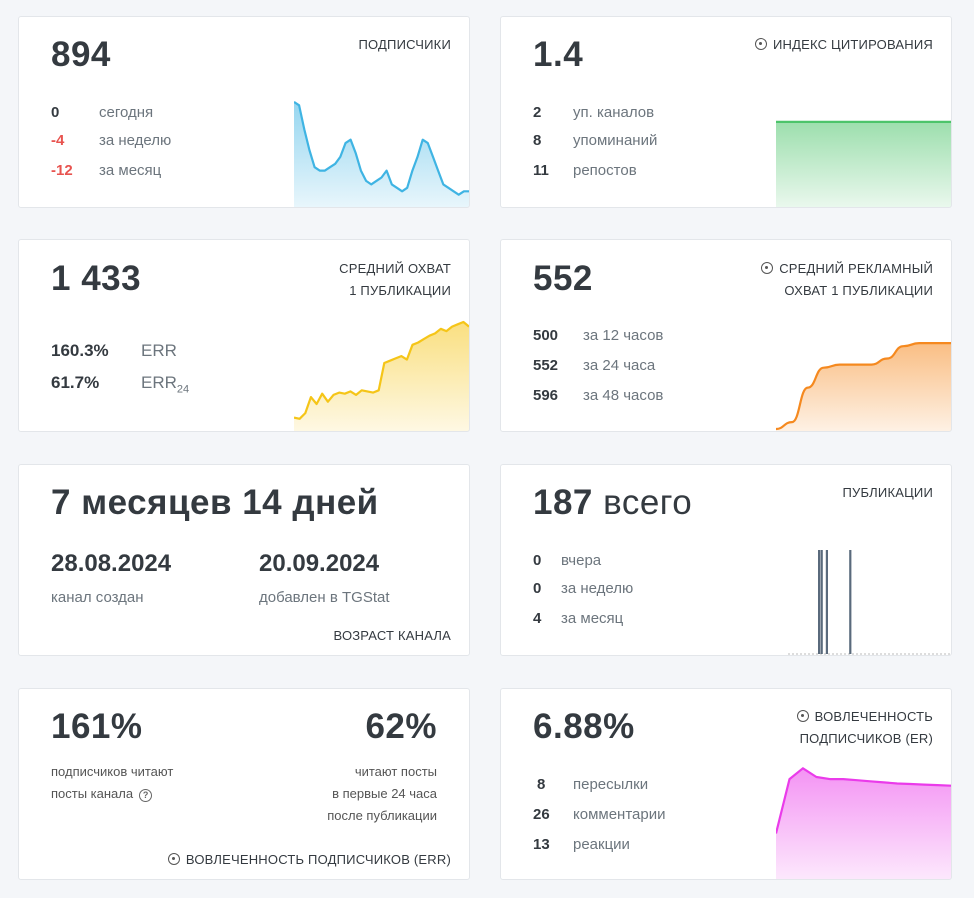  I want to click on ad-reach-24h-value: 552, so click(546, 365).